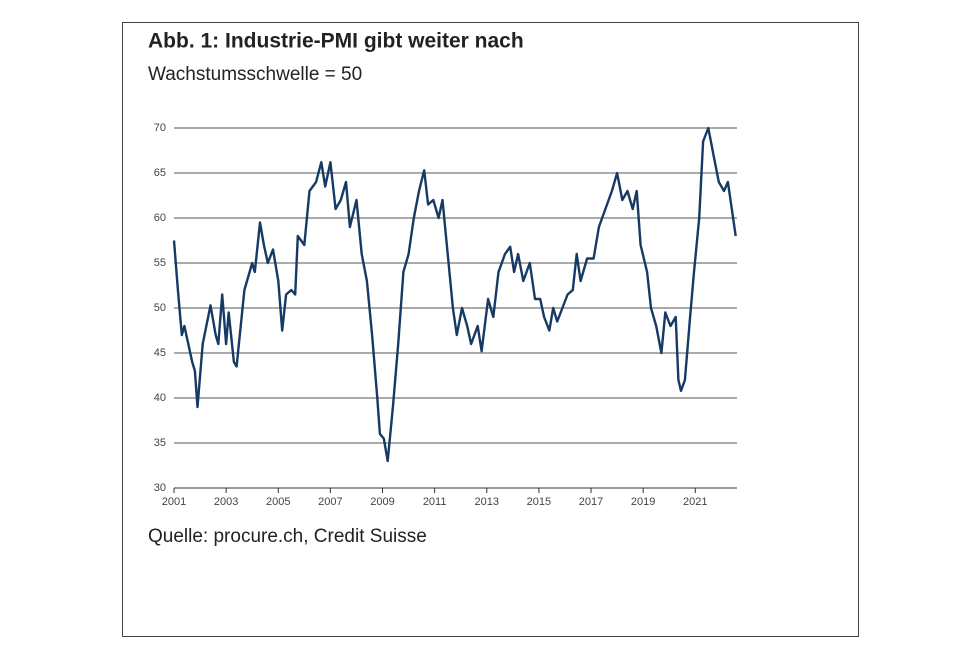 The image size is (980, 654). I want to click on y-tick-label: 50, so click(160, 308).